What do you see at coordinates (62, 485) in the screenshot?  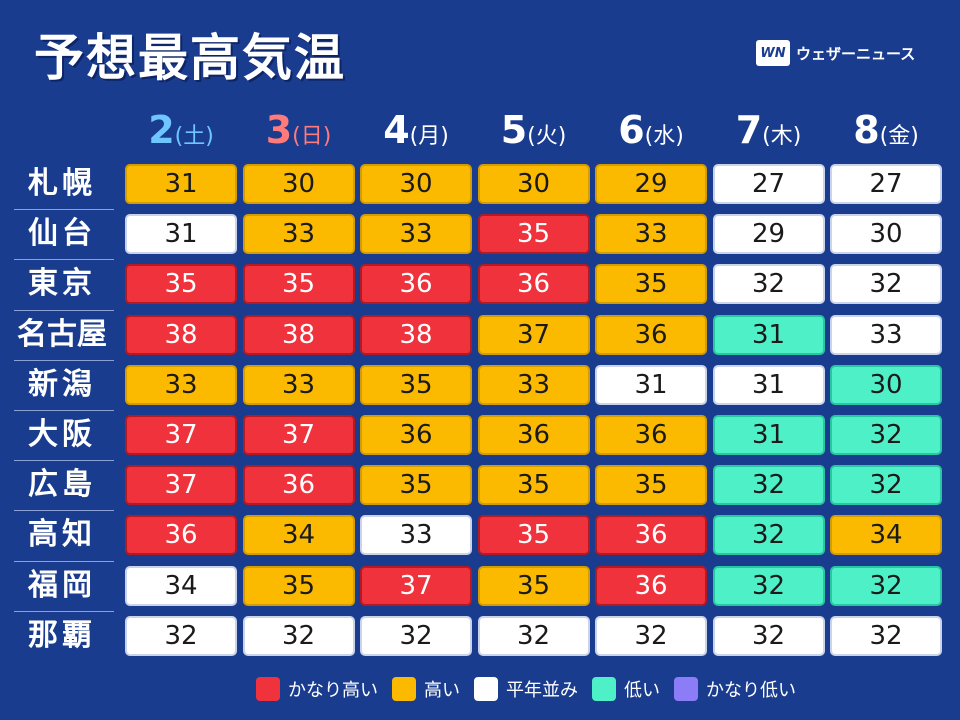 I see `city-name: 広島` at bounding box center [62, 485].